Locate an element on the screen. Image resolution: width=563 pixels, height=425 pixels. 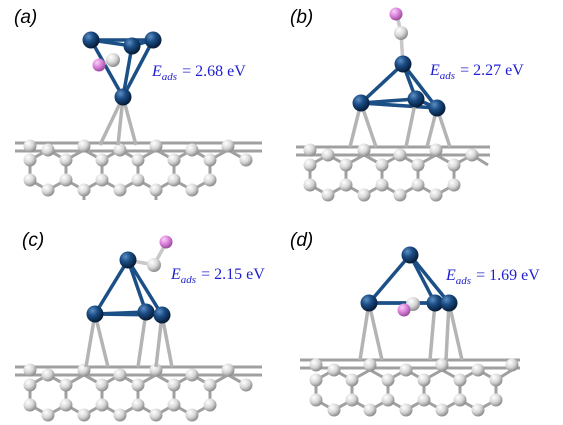
carbon-atoms-b is located at coordinates (391, 172).